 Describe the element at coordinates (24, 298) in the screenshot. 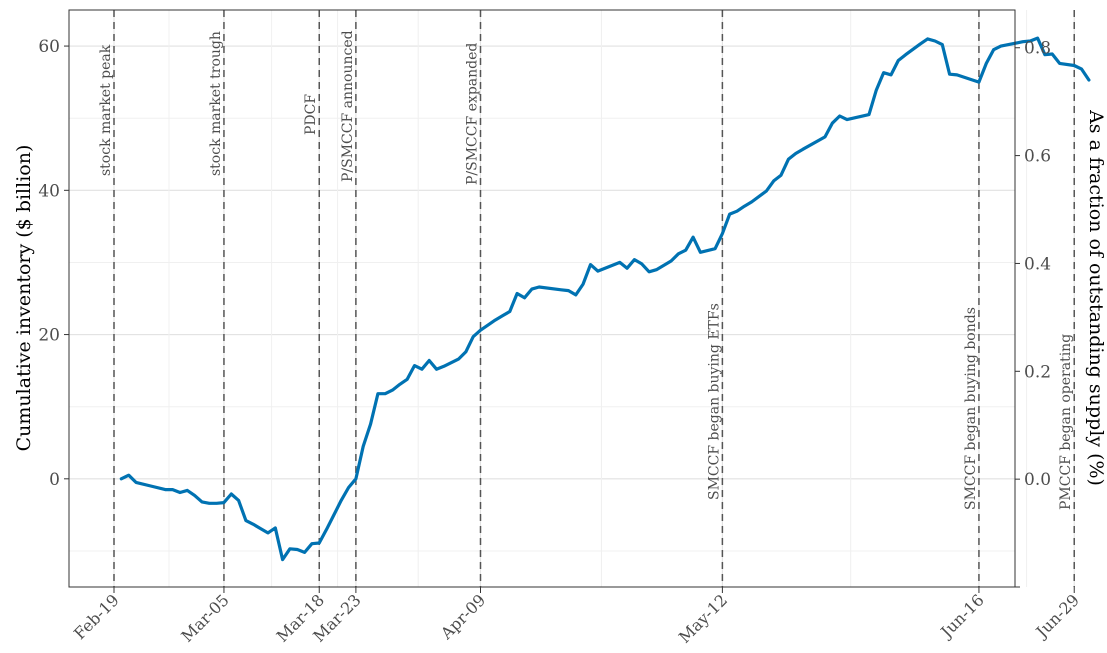

I see `y-axis-title: Cumulative inventory ($ billion)` at that location.